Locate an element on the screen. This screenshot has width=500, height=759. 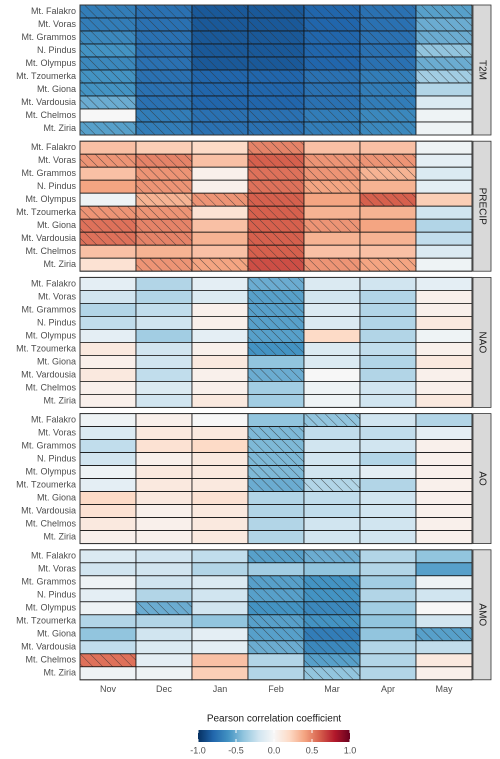
y-tick-label: Mt. Falakro is located at coordinates (53, 11).